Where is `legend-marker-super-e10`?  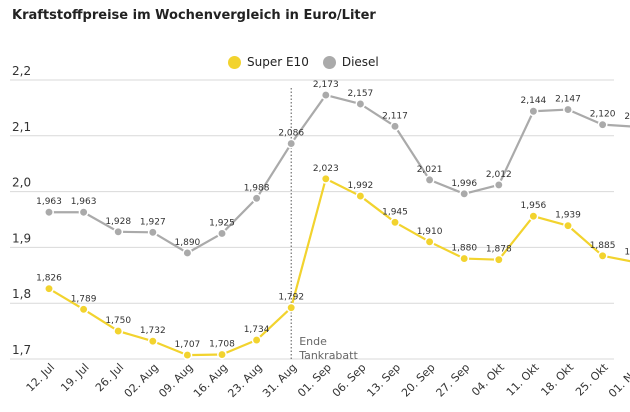
legend-marker-super-e10 is located at coordinates (234, 62).